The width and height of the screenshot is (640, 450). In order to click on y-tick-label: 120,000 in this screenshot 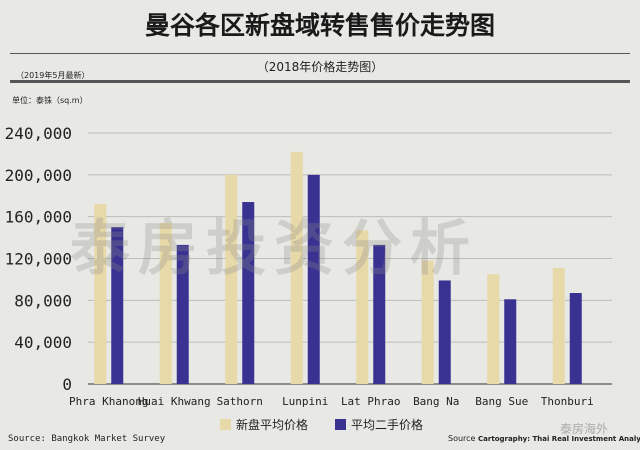, I will do `click(38, 259)`.